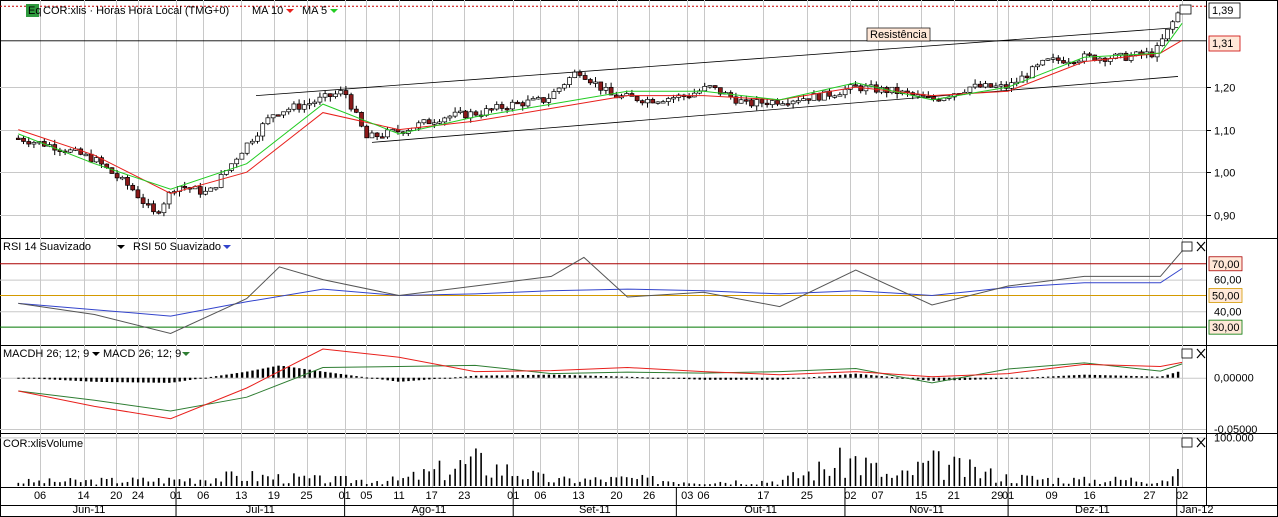  I want to click on macd-close-icon, so click(1201, 353).